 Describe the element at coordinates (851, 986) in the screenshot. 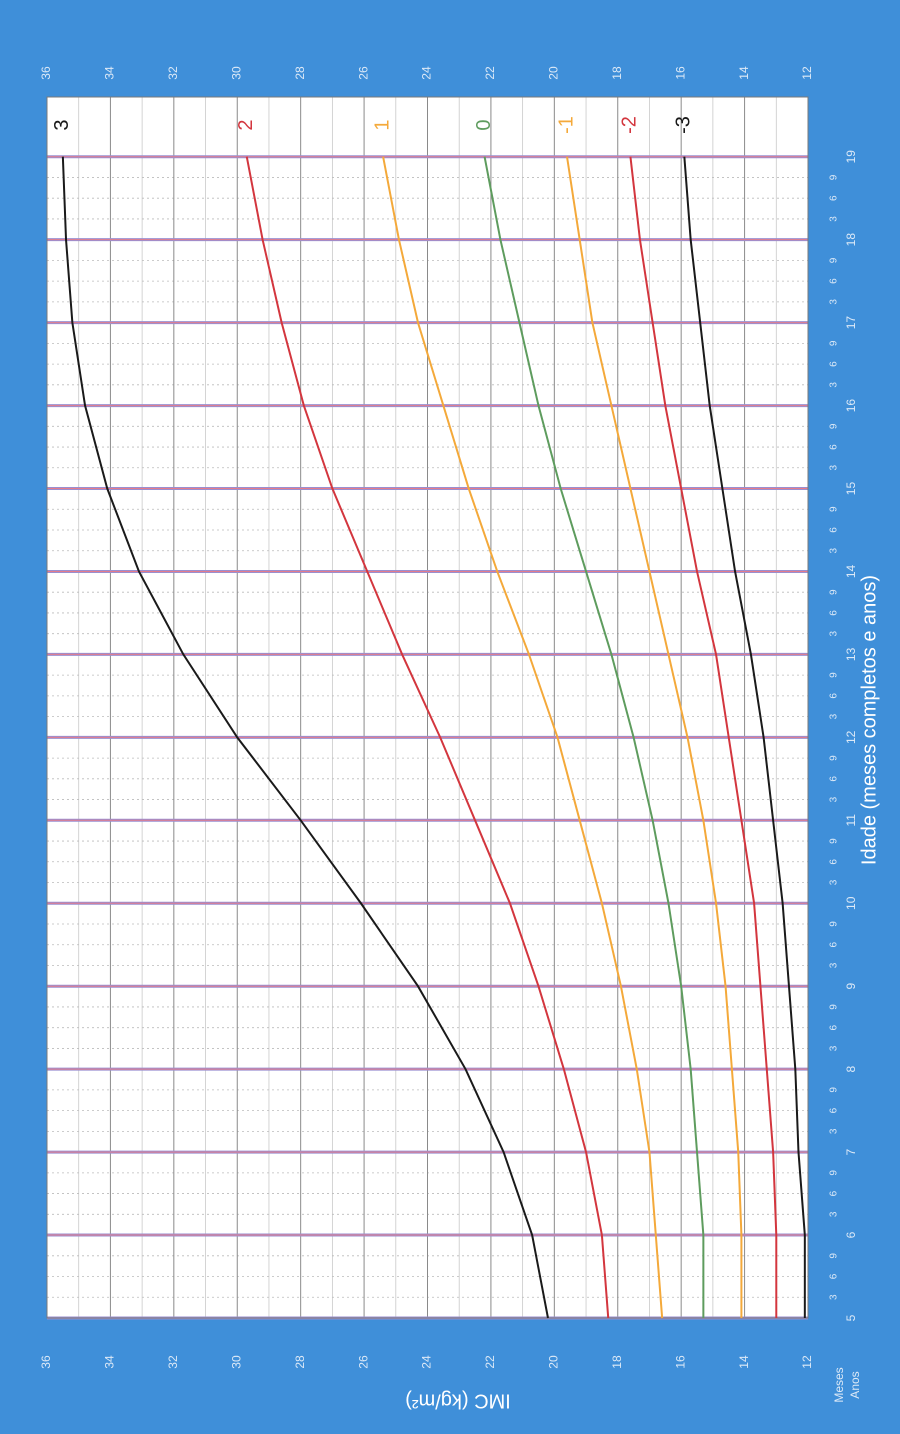

I see `x-tick-label: 9` at that location.